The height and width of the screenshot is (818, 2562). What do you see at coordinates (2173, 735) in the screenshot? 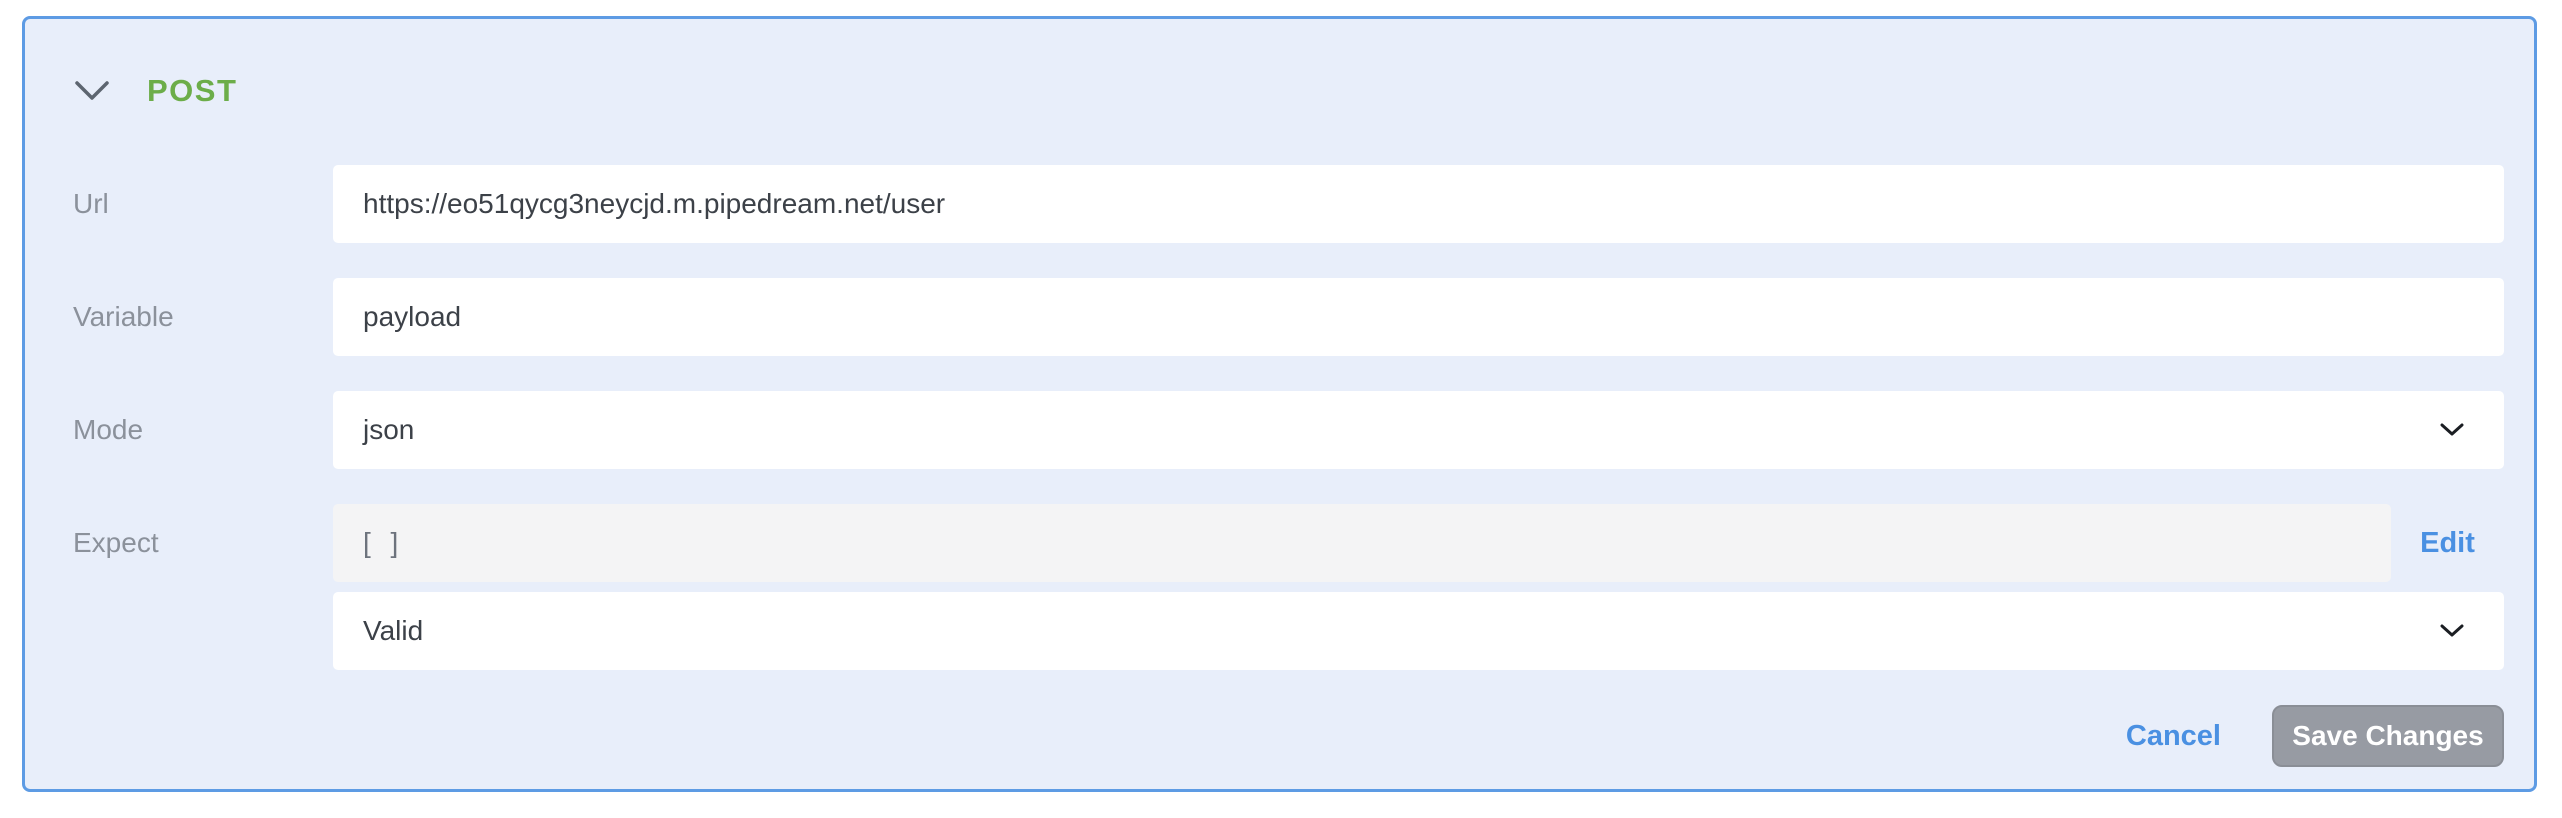
I see `cancel-button: Cancel` at bounding box center [2173, 735].